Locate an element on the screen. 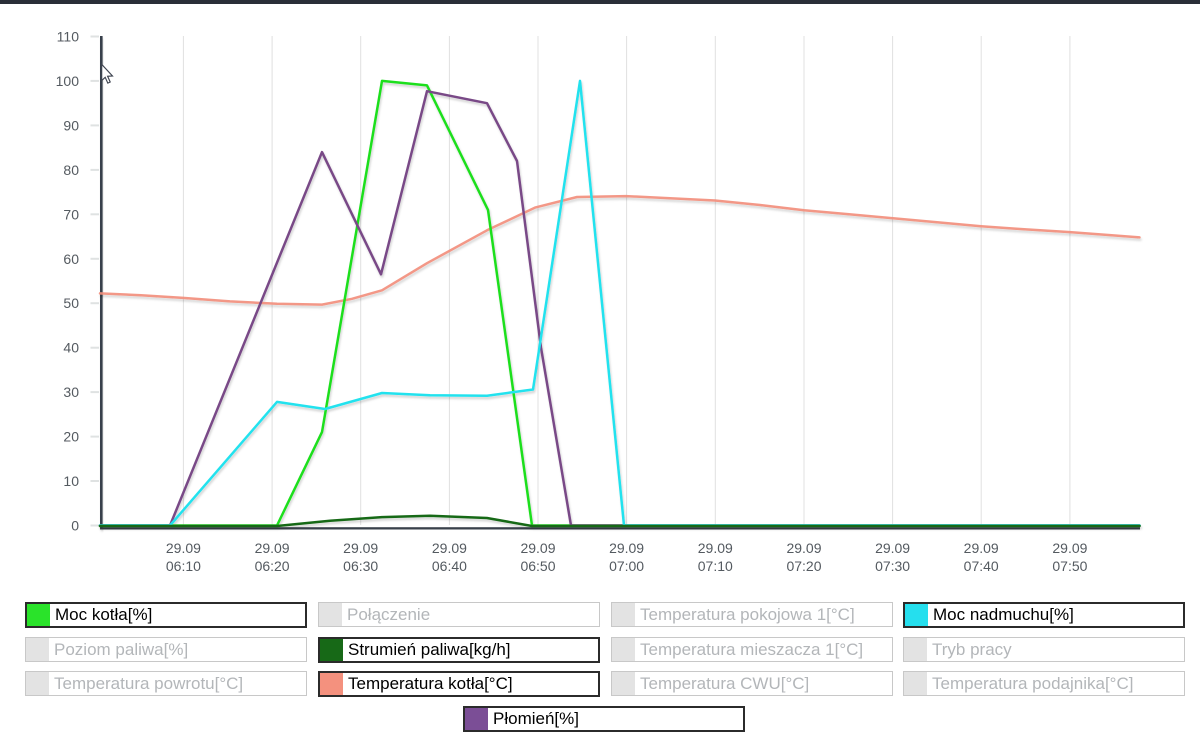  svg-text: 07:30 is located at coordinates (892, 566).